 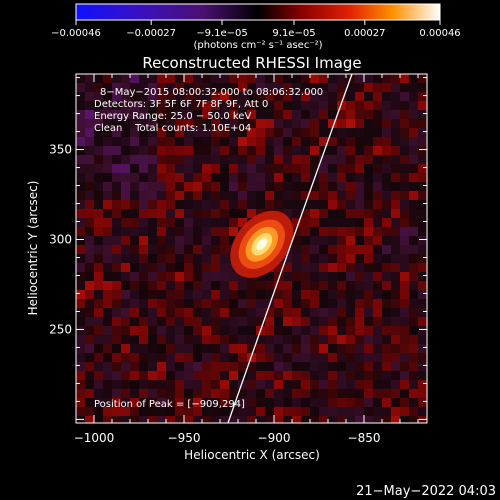 What do you see at coordinates (172, 128) in the screenshot?
I see `annotation-clean: Clean Total counts: 1.10E+04` at bounding box center [172, 128].